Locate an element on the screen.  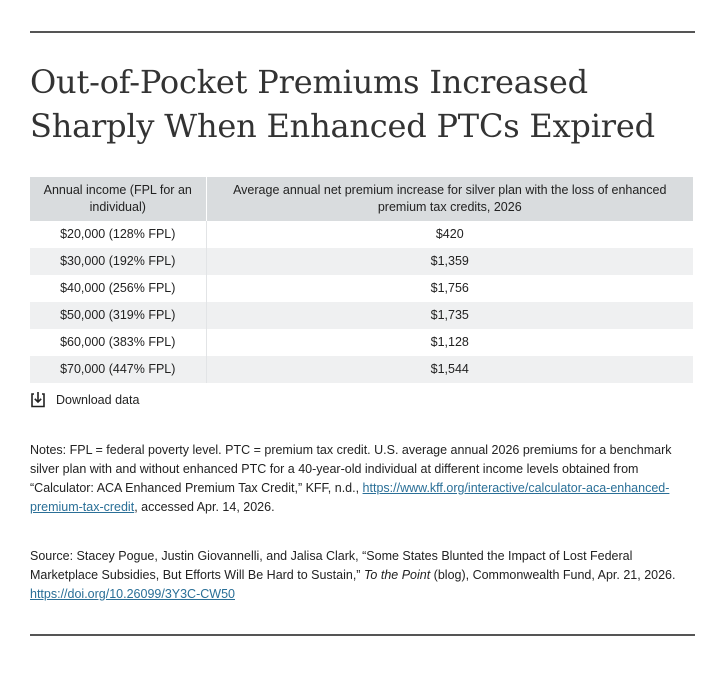
increase-cell: $1,735 is located at coordinates (449, 315).